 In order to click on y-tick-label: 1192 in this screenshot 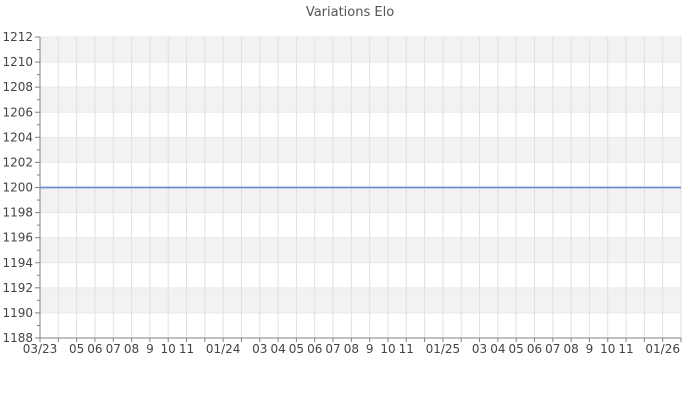, I will do `click(17, 288)`.